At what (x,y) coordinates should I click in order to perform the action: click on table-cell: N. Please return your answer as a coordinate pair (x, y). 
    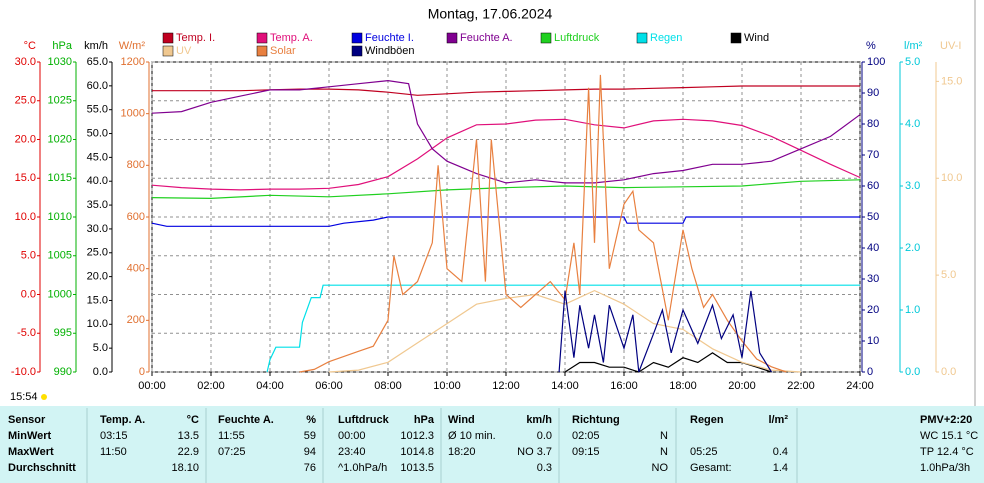
    Looking at the image, I should click on (664, 452).